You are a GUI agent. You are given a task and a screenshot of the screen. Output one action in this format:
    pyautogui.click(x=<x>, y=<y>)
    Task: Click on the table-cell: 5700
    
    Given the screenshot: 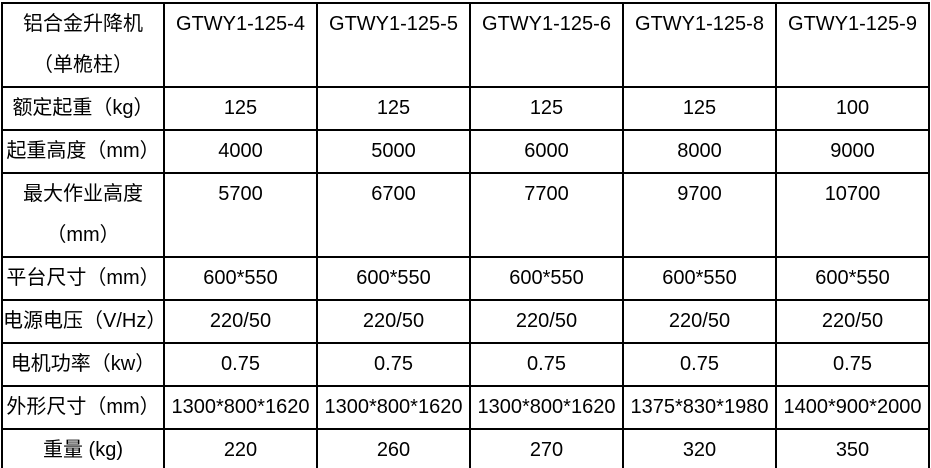 What is the action you would take?
    pyautogui.click(x=240, y=215)
    